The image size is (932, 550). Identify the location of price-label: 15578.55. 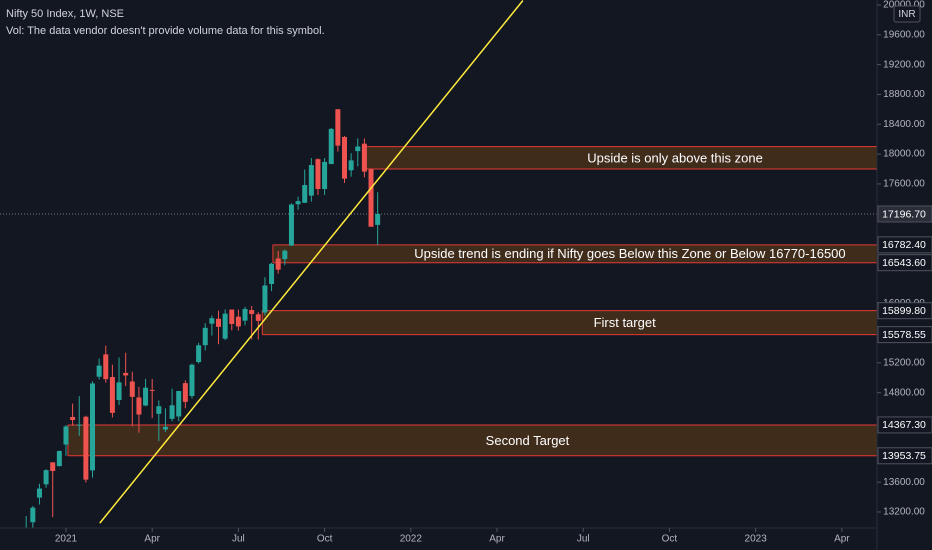
(904, 335).